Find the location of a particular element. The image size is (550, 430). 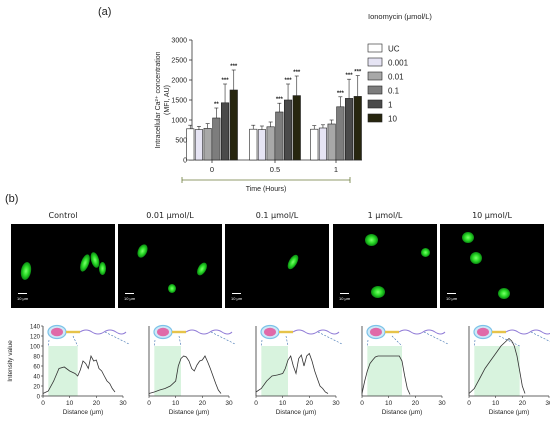

legend-title: Ionomycin (μmol/L) is located at coordinates (400, 16).